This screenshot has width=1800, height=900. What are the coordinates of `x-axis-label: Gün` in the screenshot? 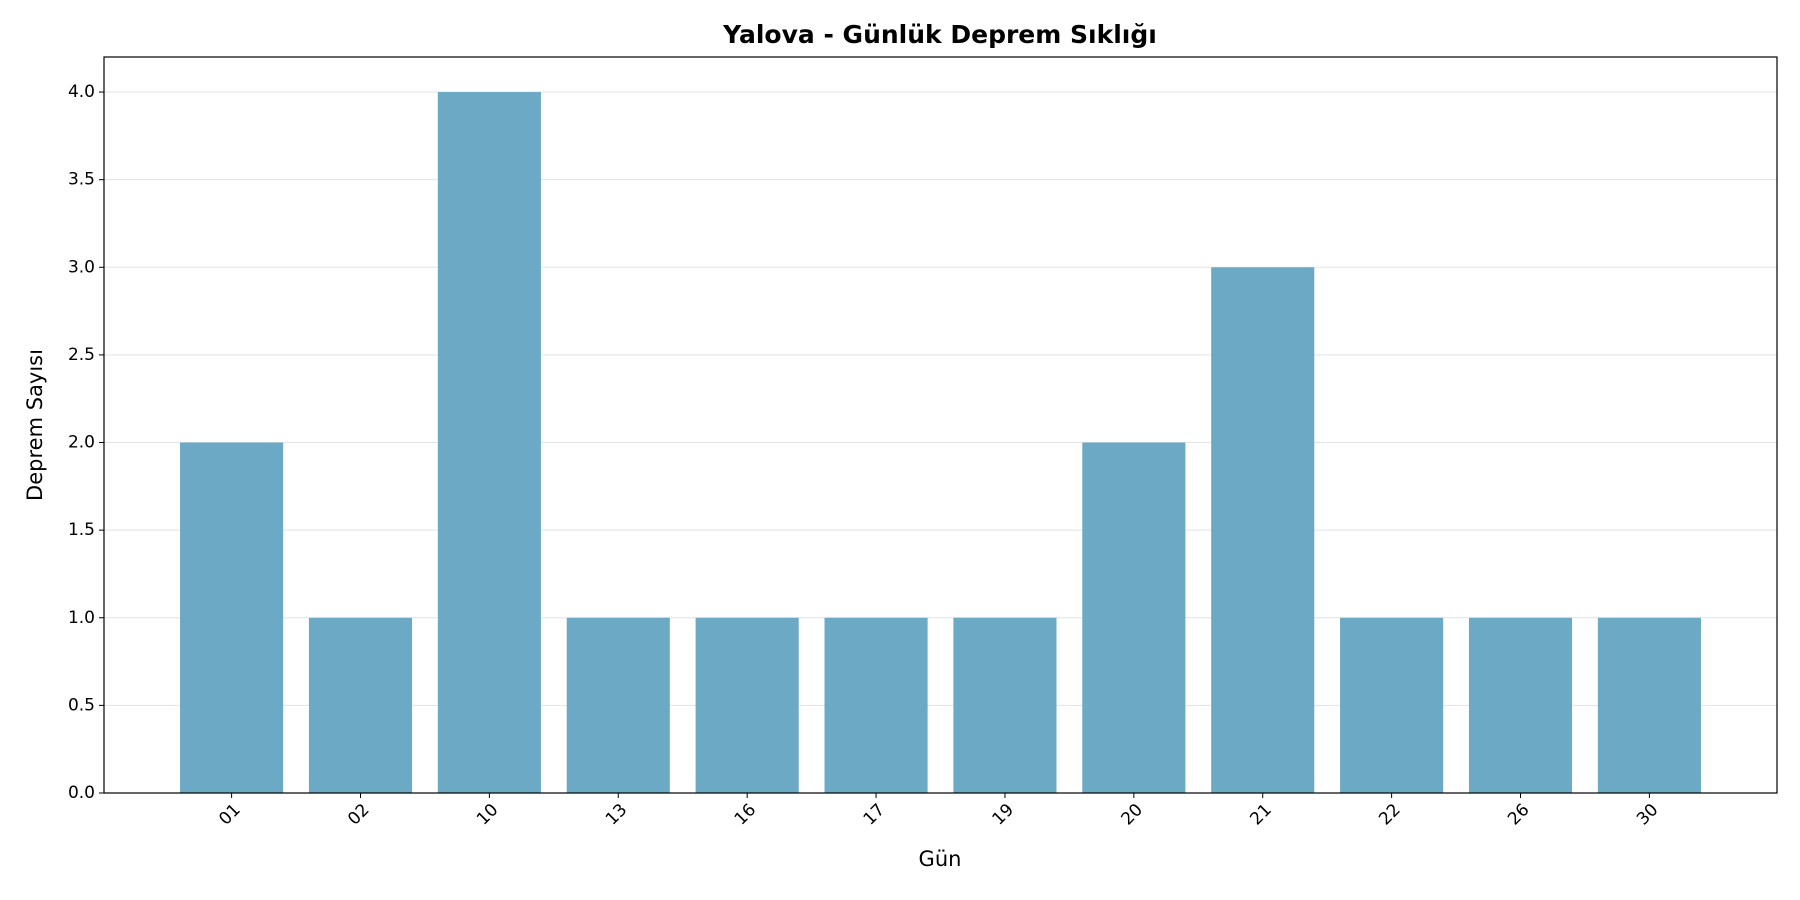 It's located at (940, 859).